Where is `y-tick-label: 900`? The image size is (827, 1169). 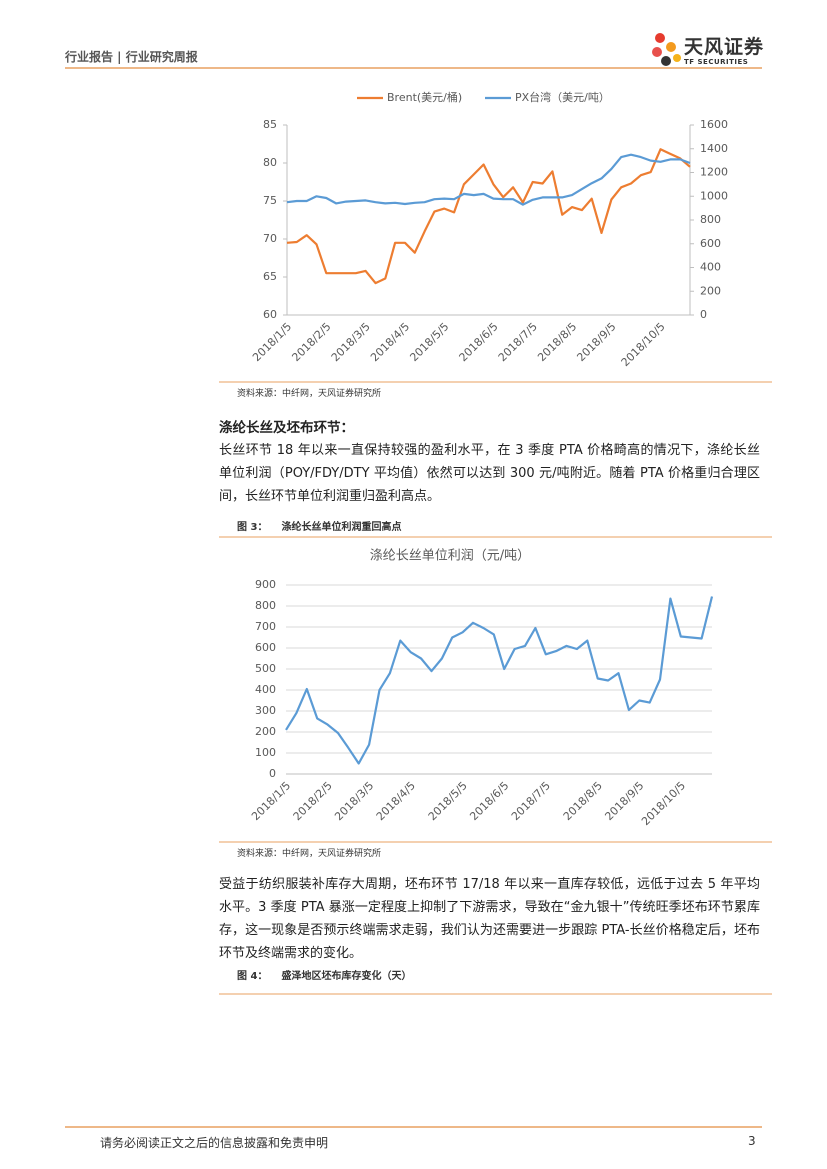 y-tick-label: 900 is located at coordinates (265, 584).